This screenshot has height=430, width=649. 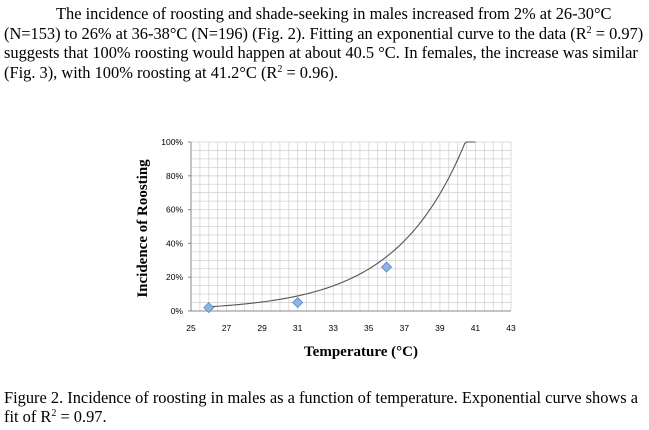 What do you see at coordinates (298, 287) in the screenshot?
I see `data-points` at bounding box center [298, 287].